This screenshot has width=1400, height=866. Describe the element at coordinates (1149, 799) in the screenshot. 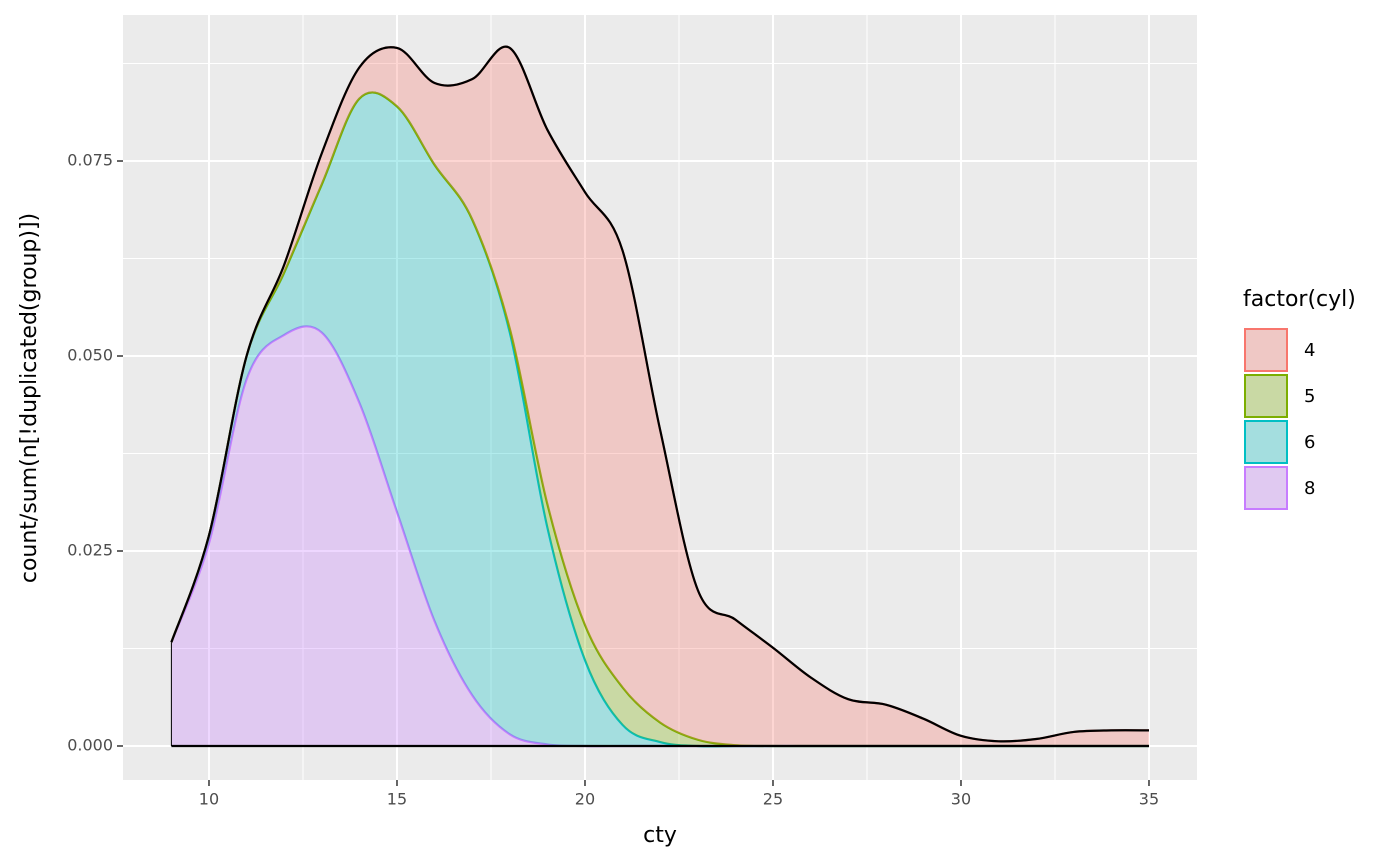

I see `x-tick-label: 35` at that location.